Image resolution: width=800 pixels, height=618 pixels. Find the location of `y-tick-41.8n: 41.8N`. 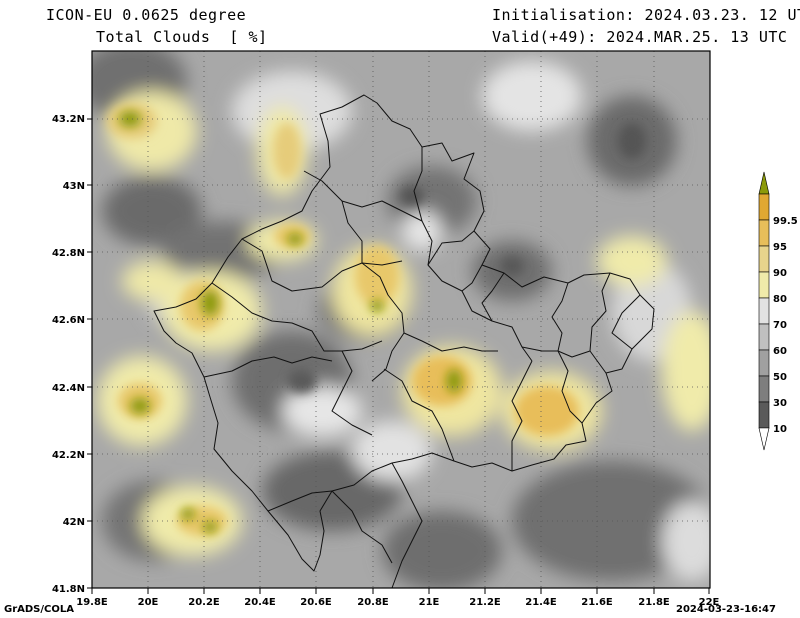

y-tick-41.8n: 41.8N is located at coordinates (68, 589).